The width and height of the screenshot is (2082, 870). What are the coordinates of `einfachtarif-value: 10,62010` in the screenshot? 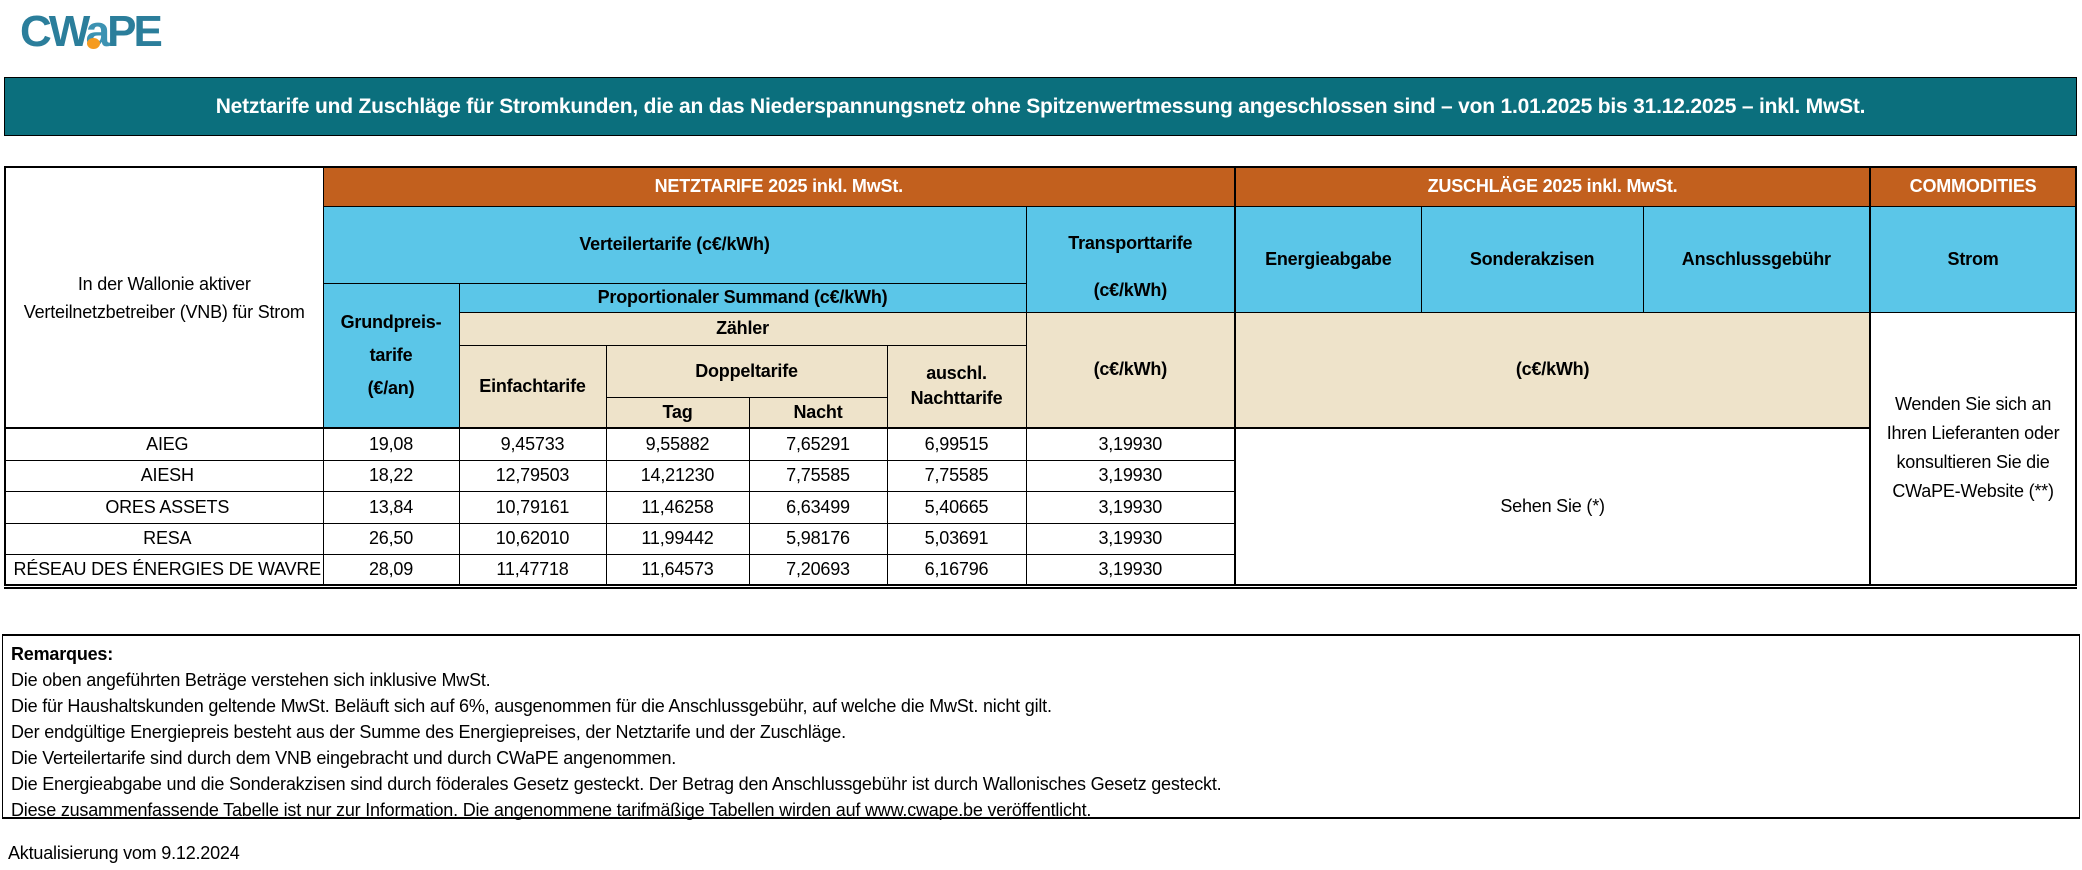 It's located at (532, 538).